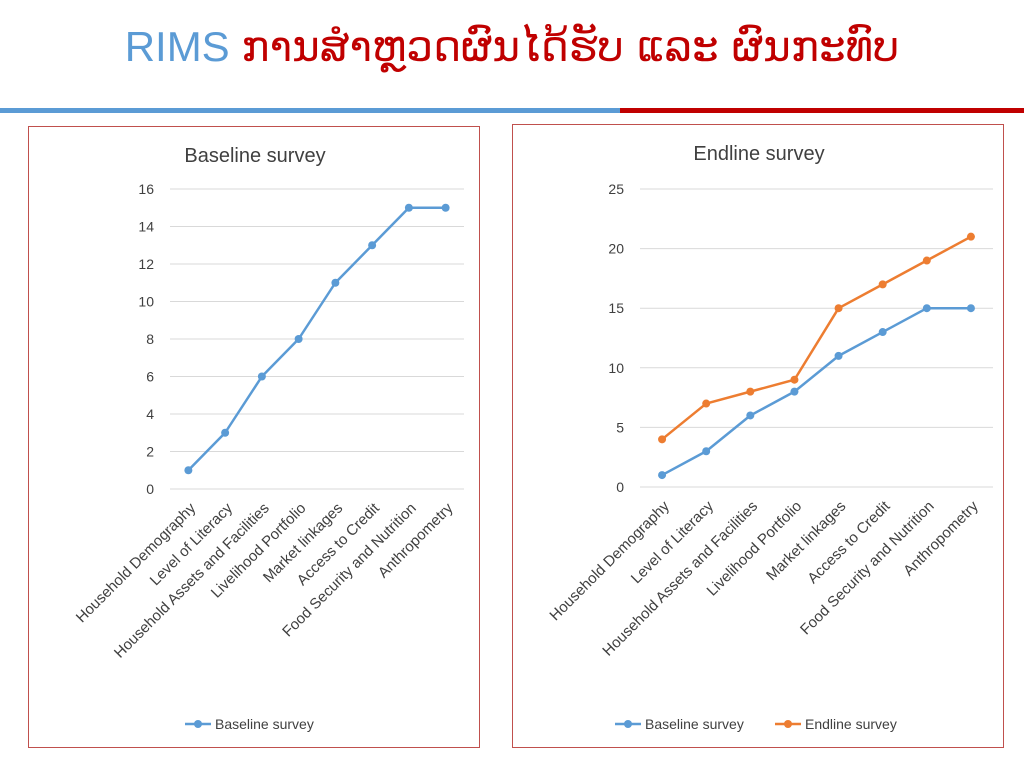 This screenshot has width=1024, height=768. What do you see at coordinates (616, 189) in the screenshot?
I see `y-tick-label: 25` at bounding box center [616, 189].